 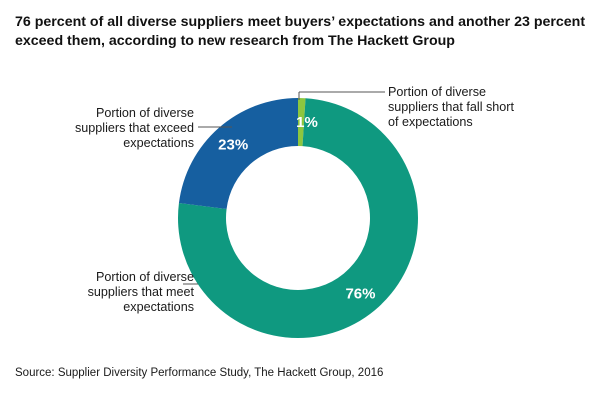 What do you see at coordinates (144, 277) in the screenshot?
I see `callout-meet-line: Portion of diverse` at bounding box center [144, 277].